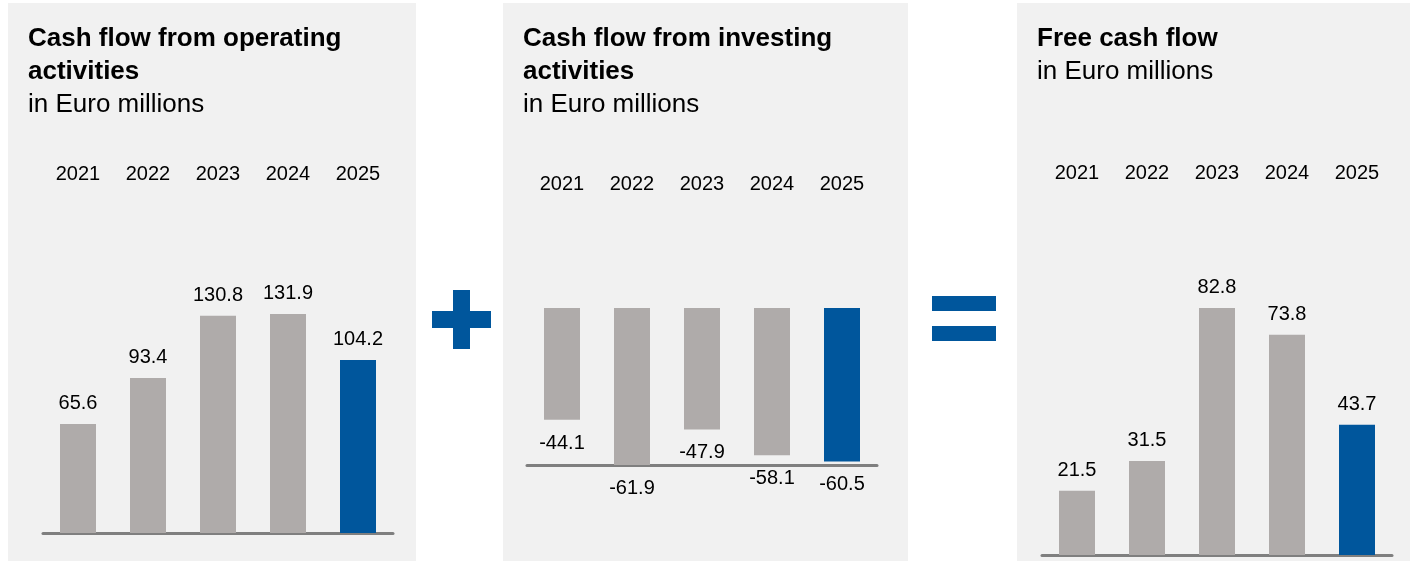 This screenshot has width=1410, height=561. I want to click on data-label: 43.7, so click(1357, 402).